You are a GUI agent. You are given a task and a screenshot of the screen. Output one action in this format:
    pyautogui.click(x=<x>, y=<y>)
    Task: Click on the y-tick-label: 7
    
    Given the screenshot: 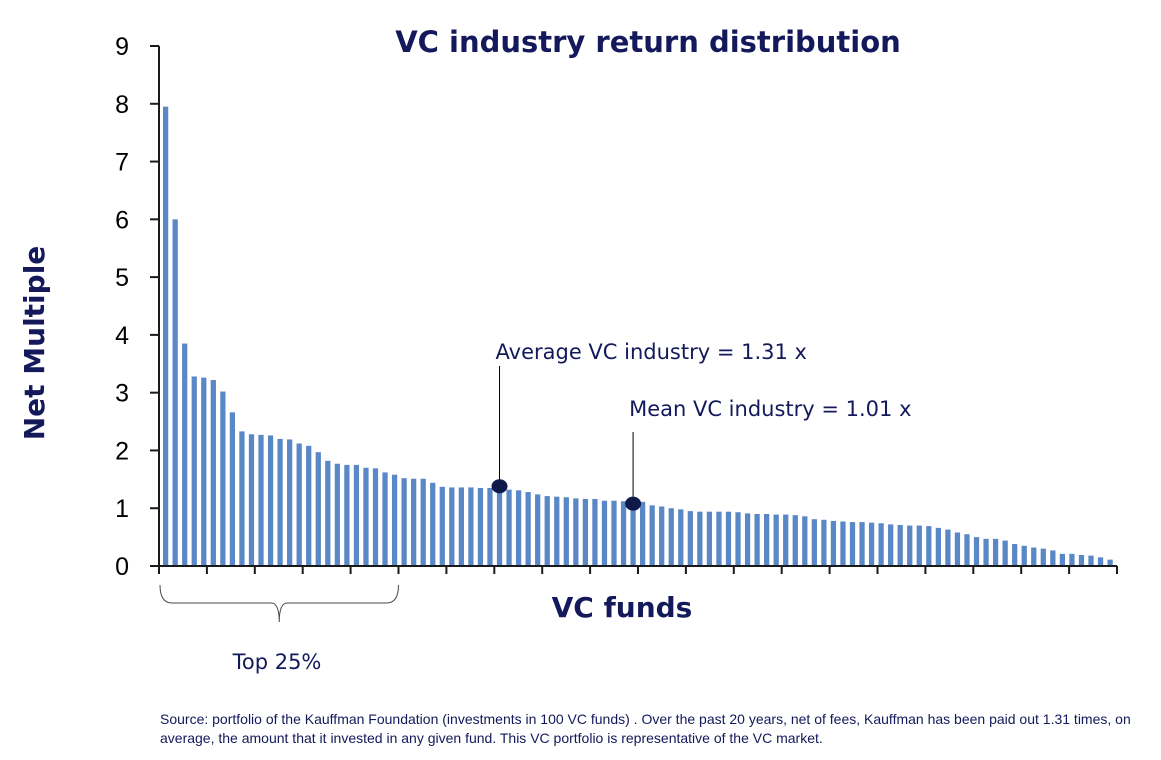 What is the action you would take?
    pyautogui.click(x=122, y=163)
    